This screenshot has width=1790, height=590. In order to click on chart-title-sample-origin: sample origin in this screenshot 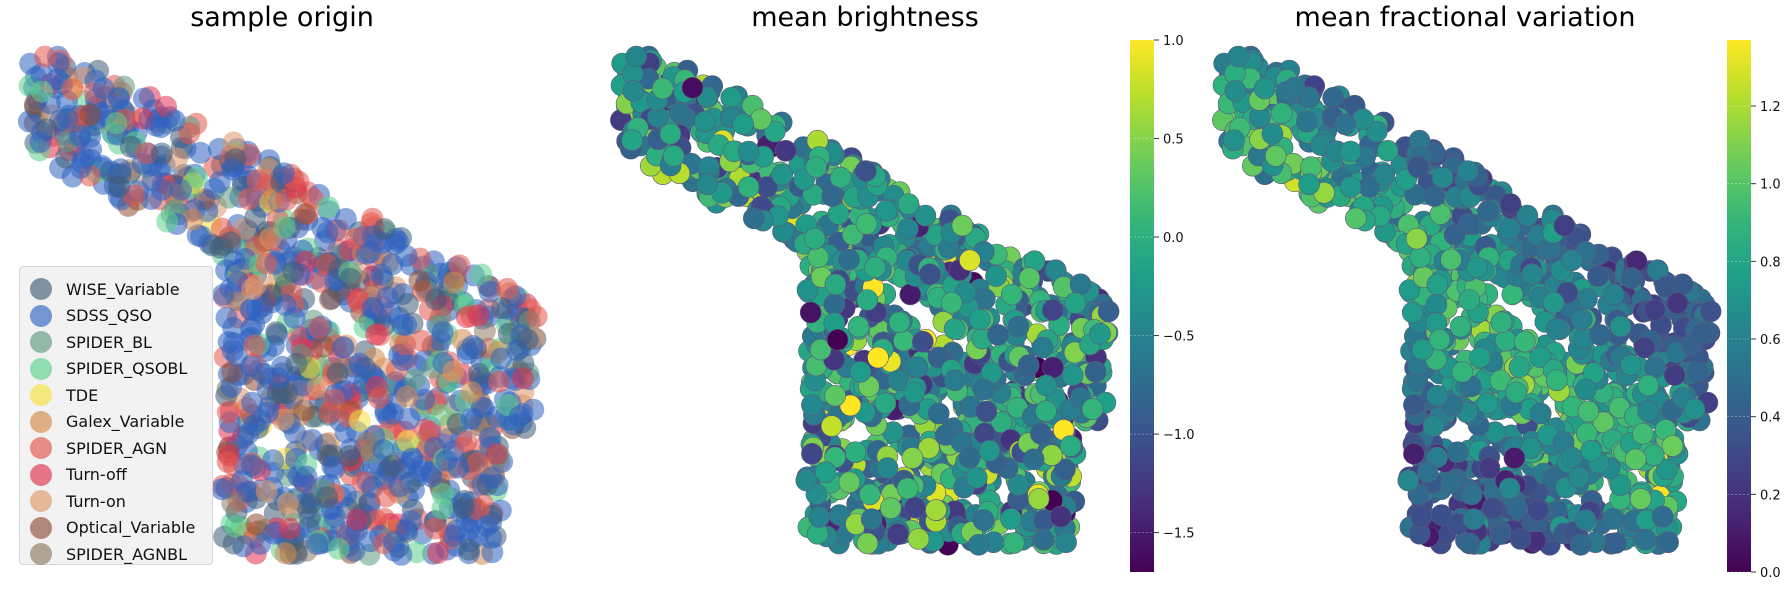, I will do `click(282, 17)`.